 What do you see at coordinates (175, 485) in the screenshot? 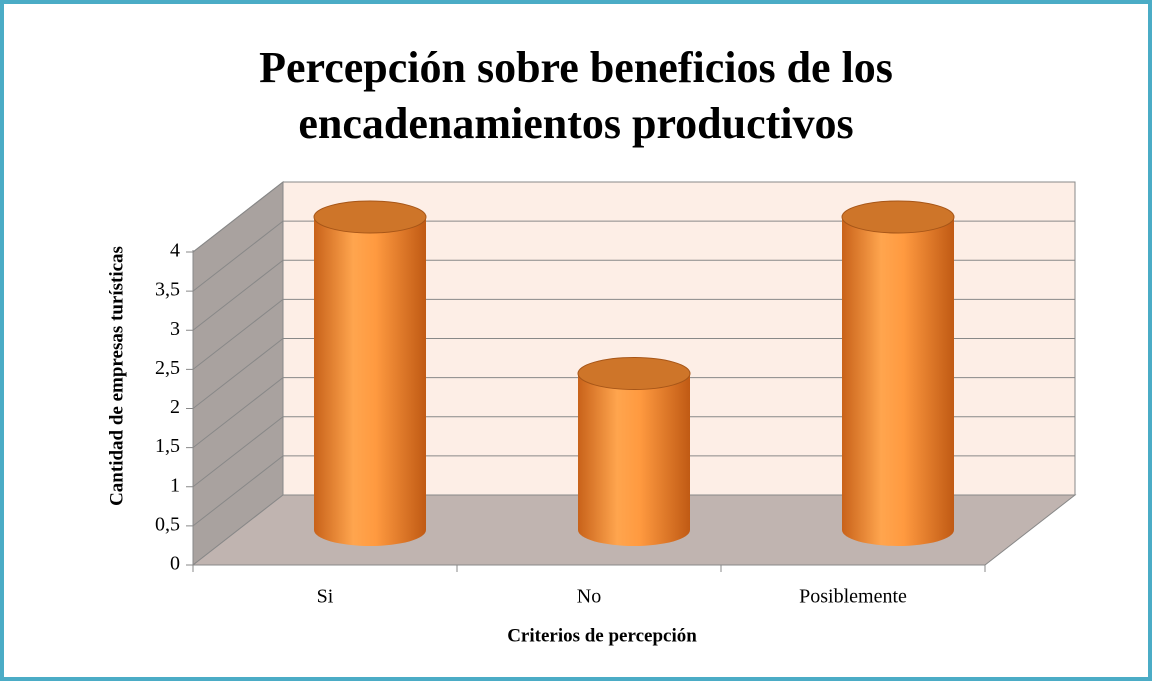
I see `y-tick-label: 1` at bounding box center [175, 485].